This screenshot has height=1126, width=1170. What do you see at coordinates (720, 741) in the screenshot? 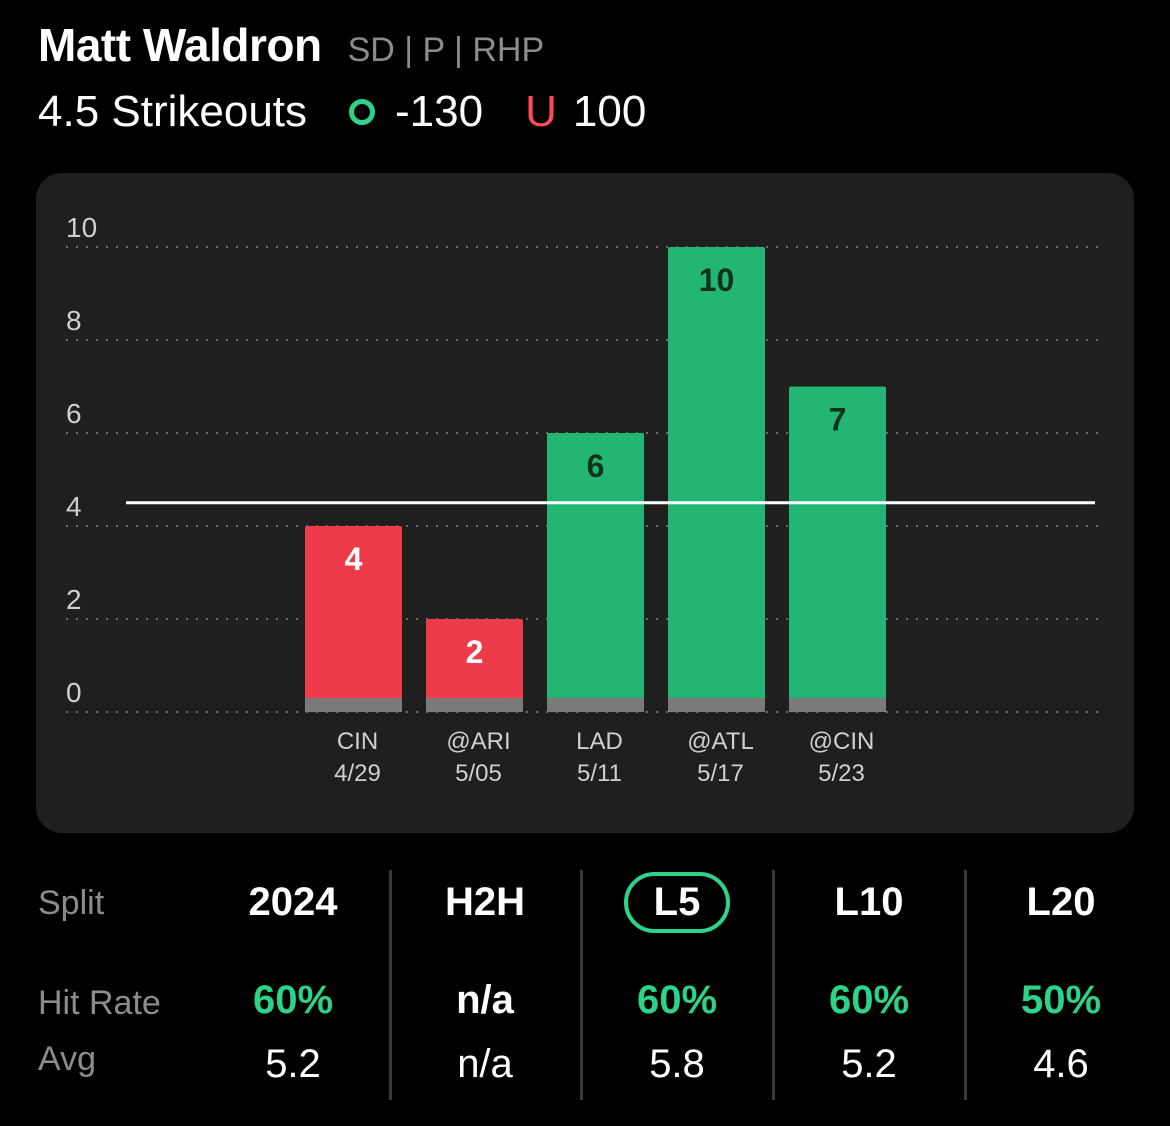
I see `x-tick-label: @ATL` at bounding box center [720, 741].